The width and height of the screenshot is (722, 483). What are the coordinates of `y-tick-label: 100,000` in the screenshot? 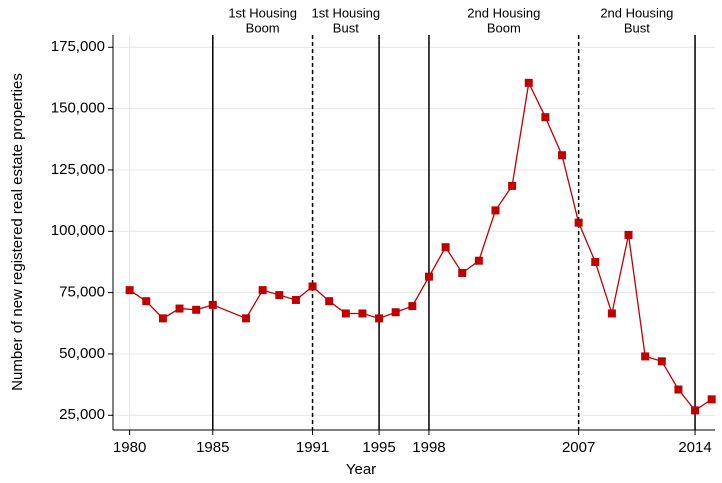 It's located at (78, 230).